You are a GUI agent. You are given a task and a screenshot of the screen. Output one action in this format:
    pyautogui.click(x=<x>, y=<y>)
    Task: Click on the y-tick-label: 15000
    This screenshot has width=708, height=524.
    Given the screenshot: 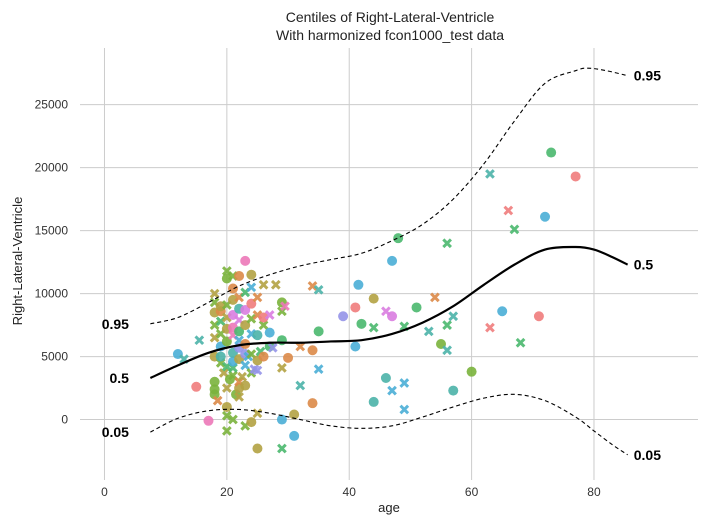 What is the action you would take?
    pyautogui.click(x=52, y=231)
    